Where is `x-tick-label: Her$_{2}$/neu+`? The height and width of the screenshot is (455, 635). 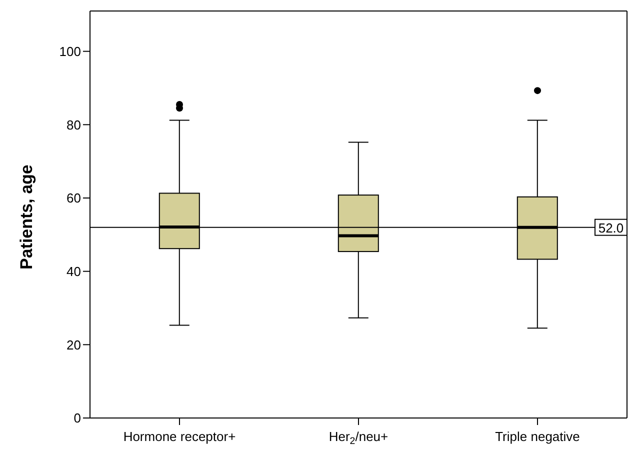
x-tick-label: Her$_{2}$/neu+ is located at coordinates (358, 438).